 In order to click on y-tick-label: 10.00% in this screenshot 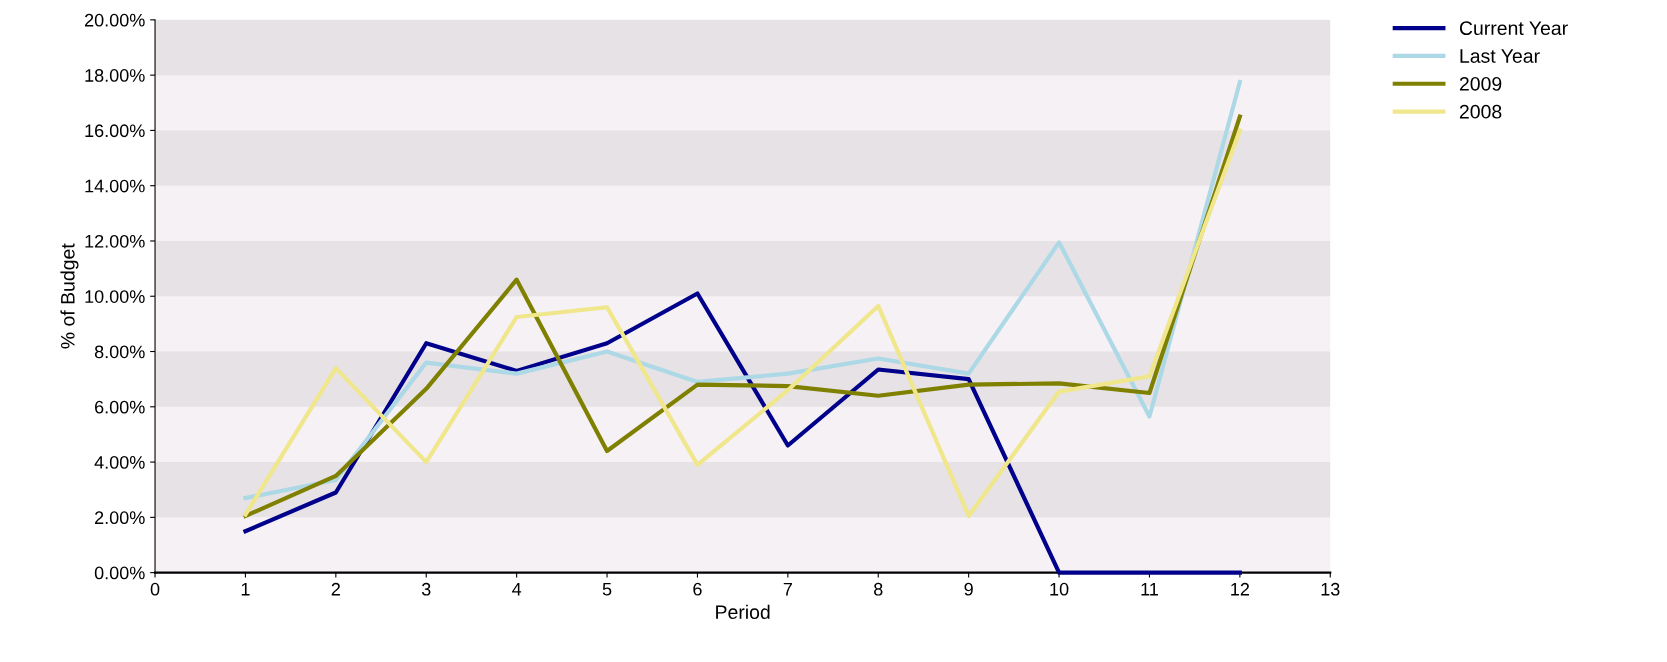, I will do `click(115, 296)`.